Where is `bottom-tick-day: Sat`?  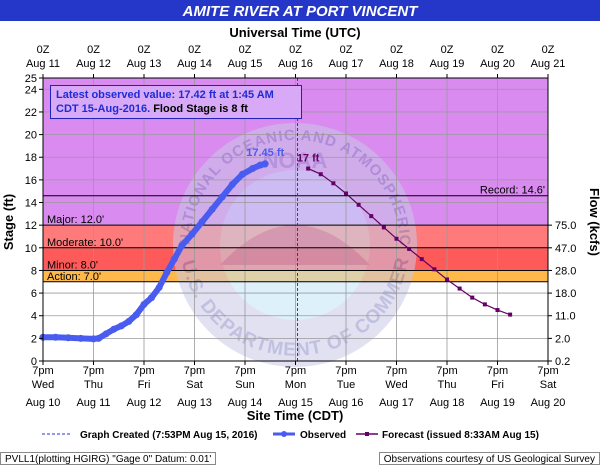 bottom-tick-day: Sat is located at coordinates (194, 385).